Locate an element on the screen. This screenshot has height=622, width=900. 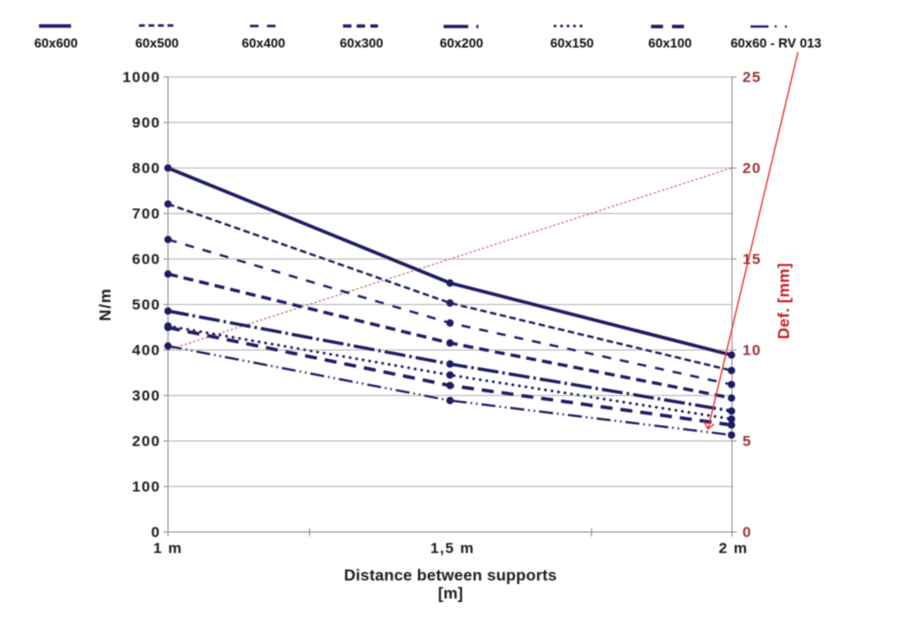
svg-text: 100 is located at coordinates (146, 487).